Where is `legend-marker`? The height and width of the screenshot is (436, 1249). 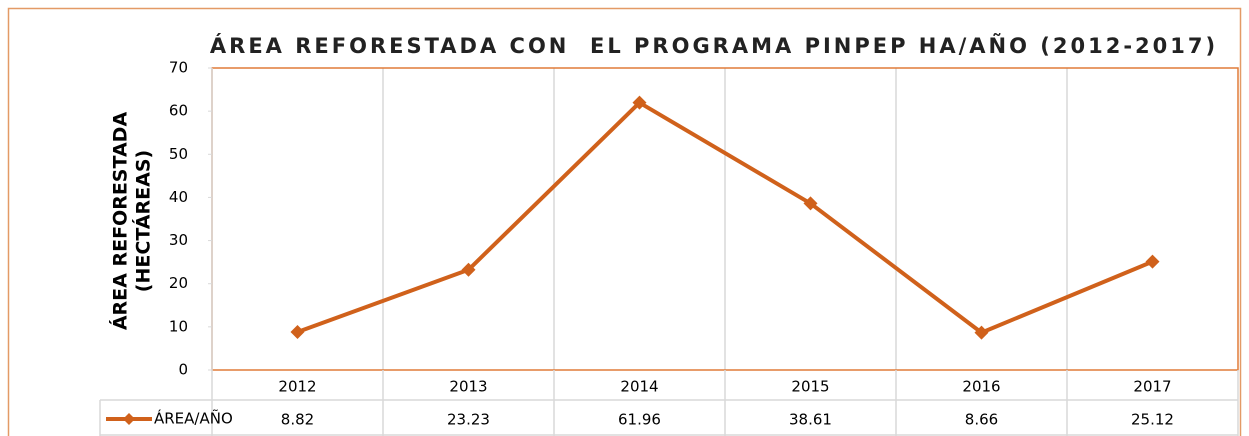
legend-marker is located at coordinates (129, 419).